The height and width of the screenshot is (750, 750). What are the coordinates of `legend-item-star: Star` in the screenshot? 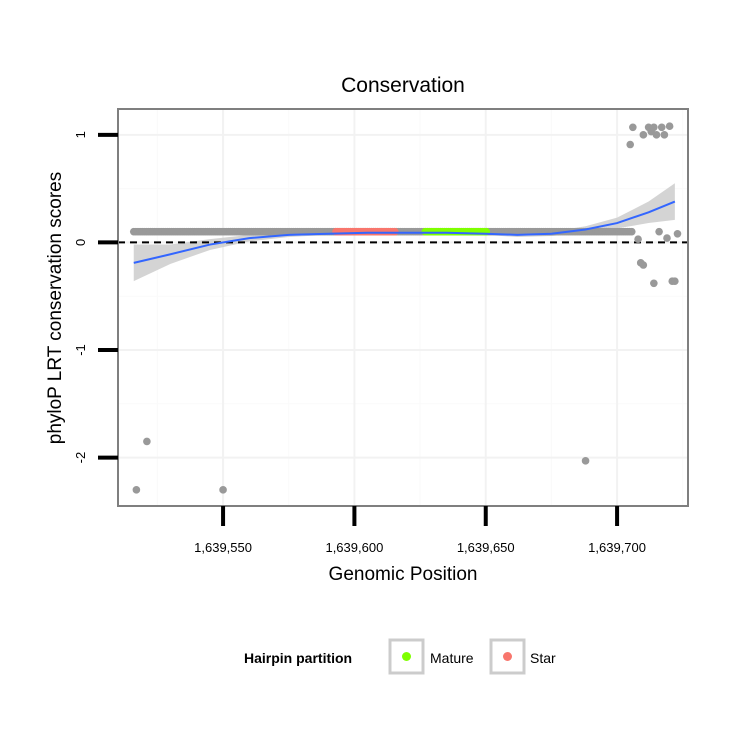 It's located at (522, 656).